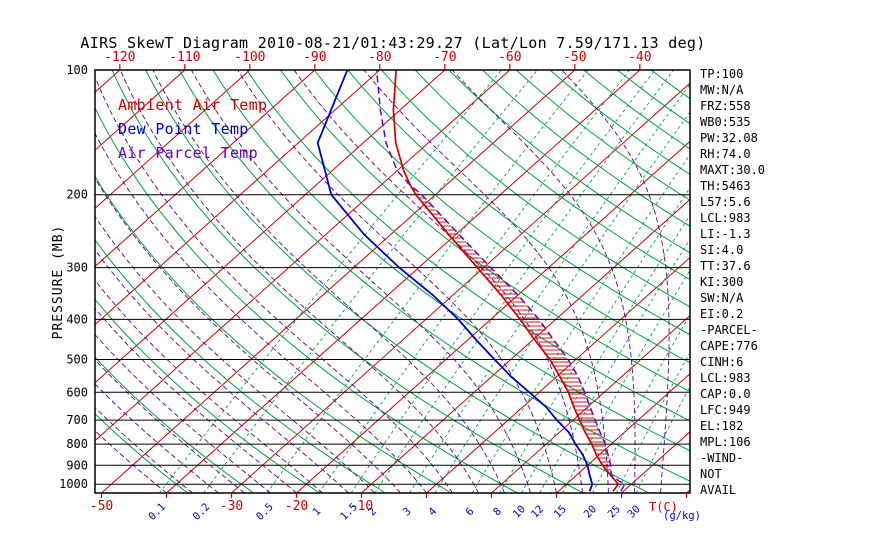 The height and width of the screenshot is (560, 870). Describe the element at coordinates (77, 195) in the screenshot. I see `pressure-tick-label: 200` at that location.